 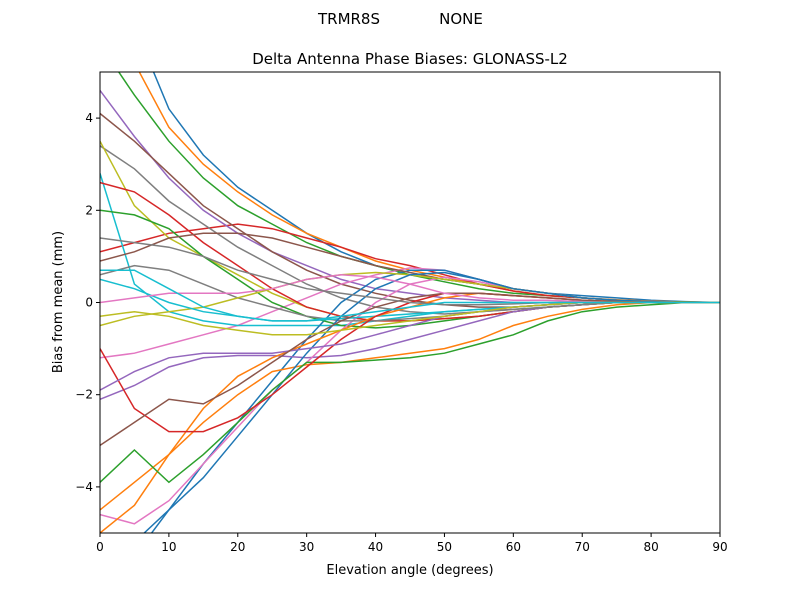 I want to click on x-tick-label: 60, so click(x=513, y=547).